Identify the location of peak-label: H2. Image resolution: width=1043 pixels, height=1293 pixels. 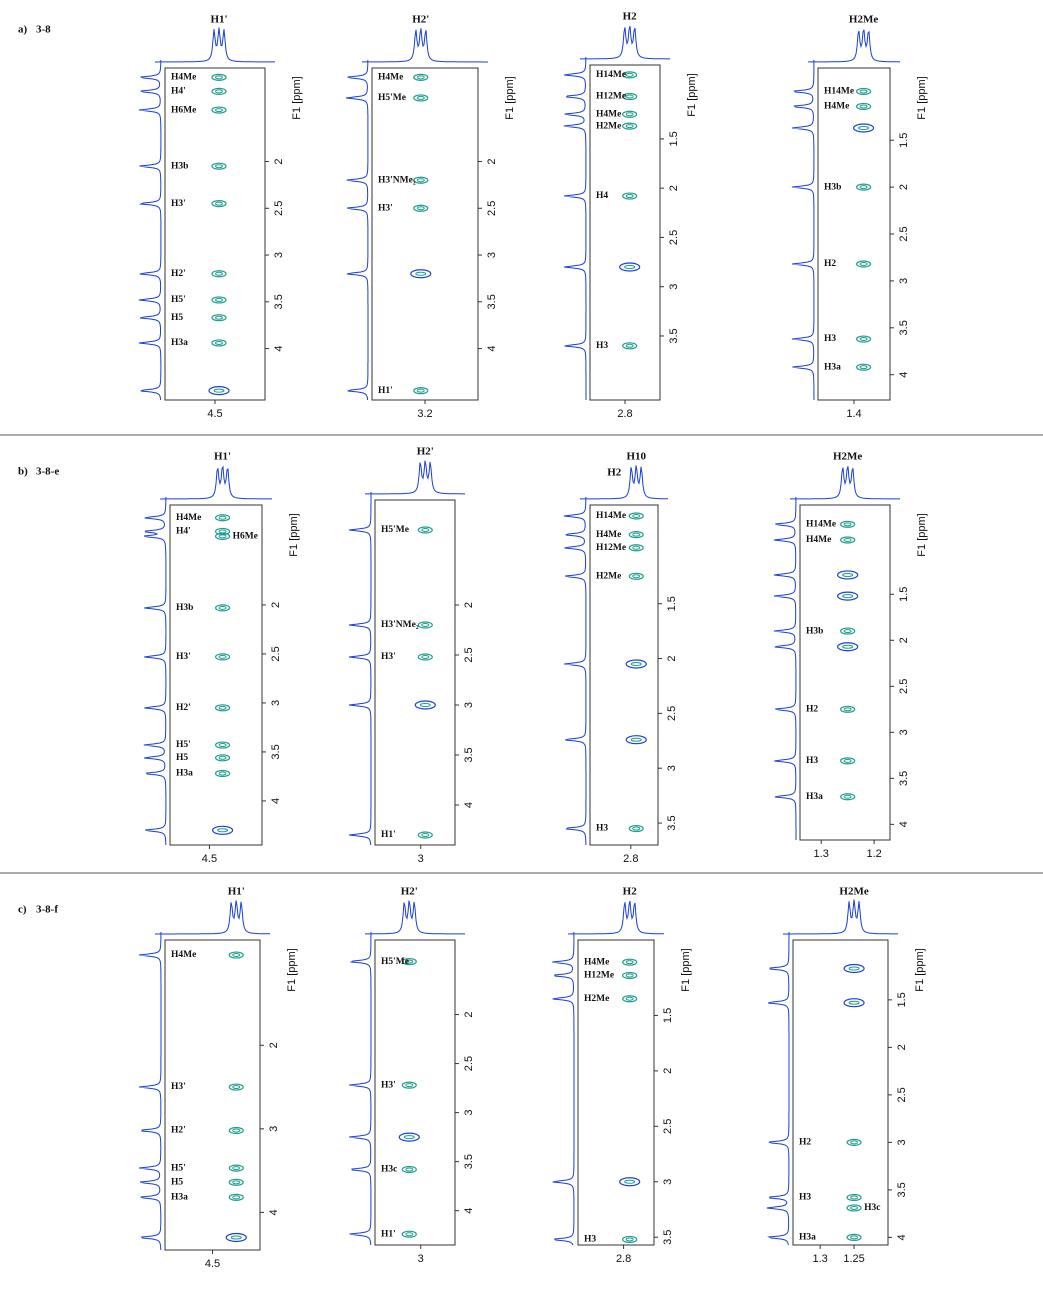
(812, 710).